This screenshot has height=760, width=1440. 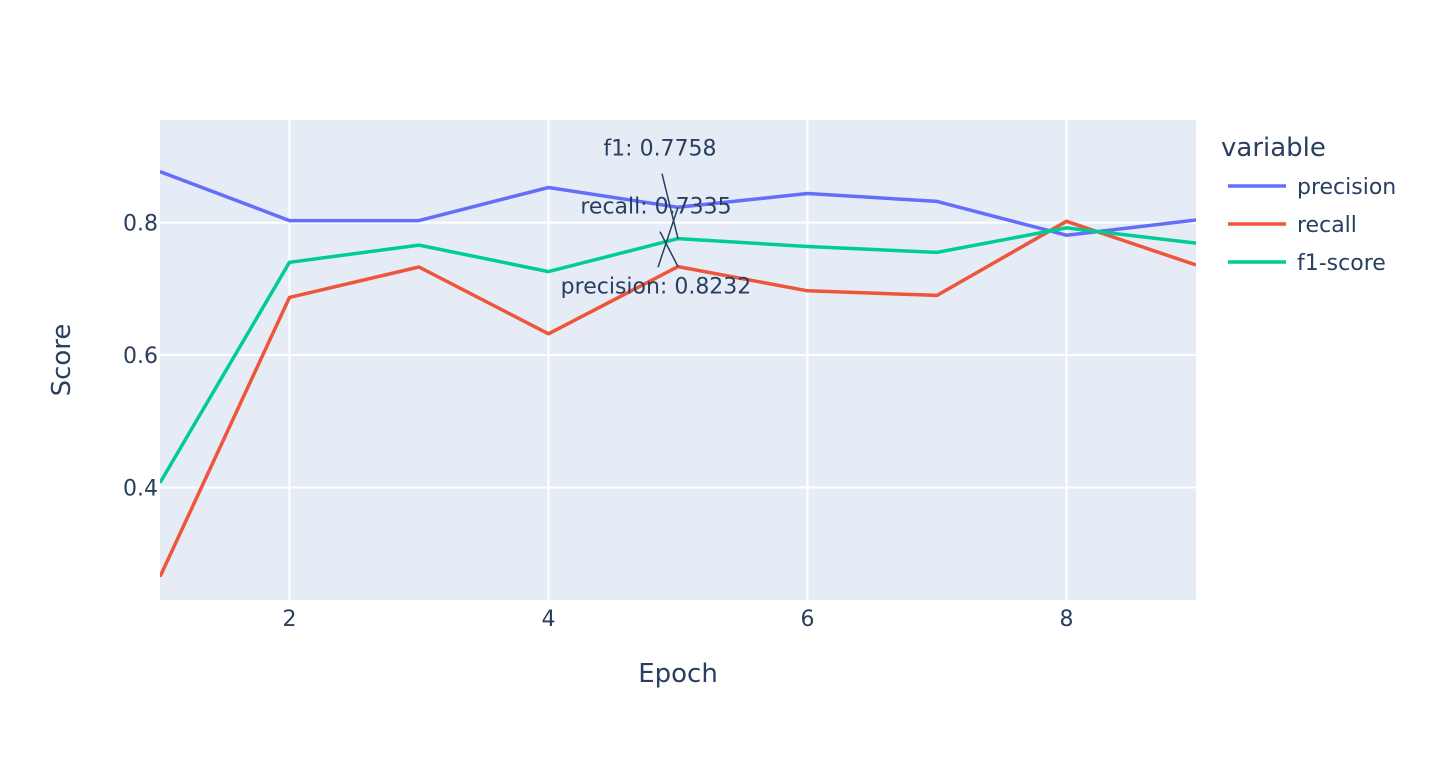 What do you see at coordinates (1308, 204) in the screenshot?
I see `legend: variable precision recall f1-score` at bounding box center [1308, 204].